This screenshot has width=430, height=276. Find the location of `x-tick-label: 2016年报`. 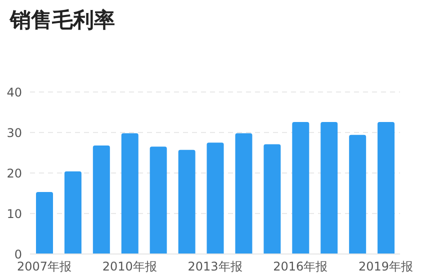

x-tick-label: 2016年报 is located at coordinates (300, 267).